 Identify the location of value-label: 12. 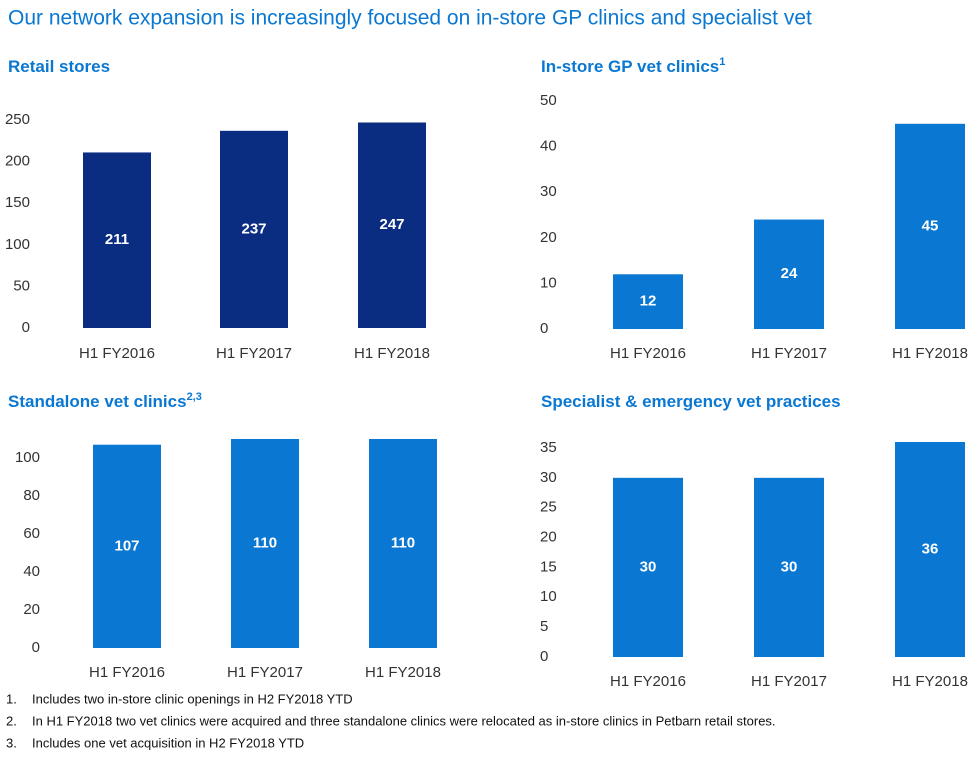
(648, 301).